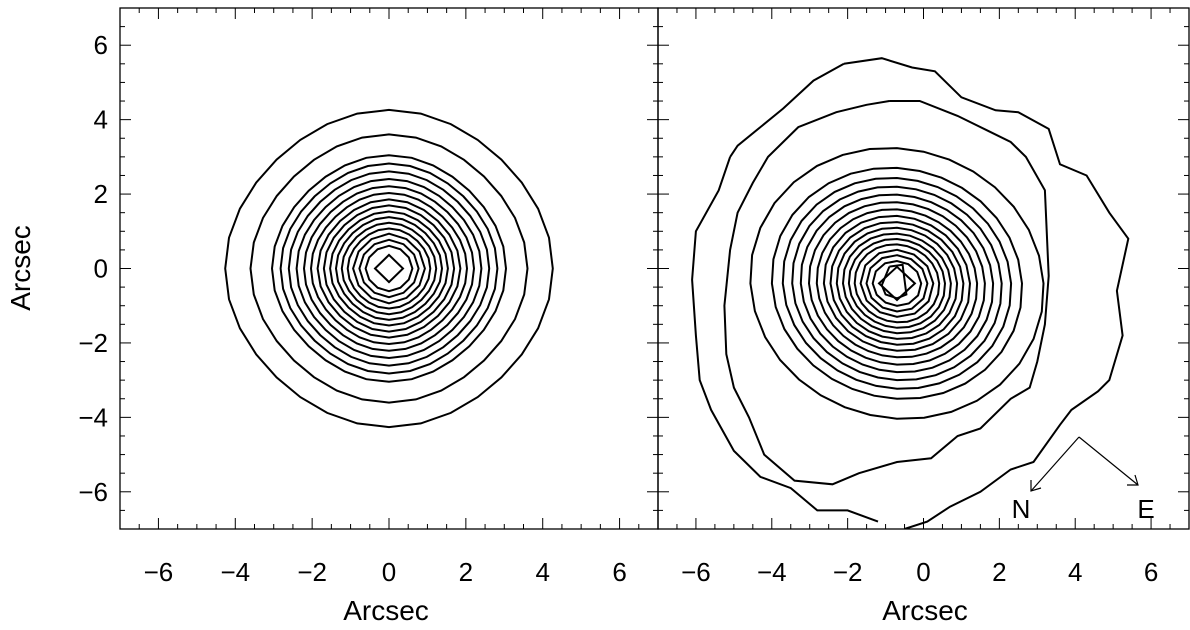 The image size is (1190, 630). I want to click on left-y-tick-label: −4, so click(93, 417).